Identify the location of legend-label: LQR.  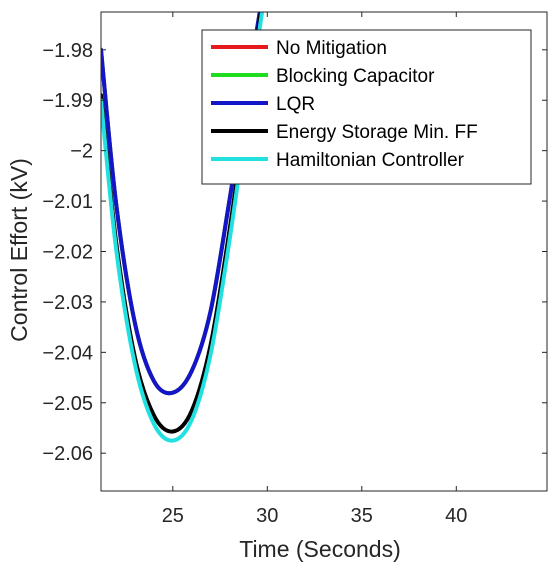
(295, 104).